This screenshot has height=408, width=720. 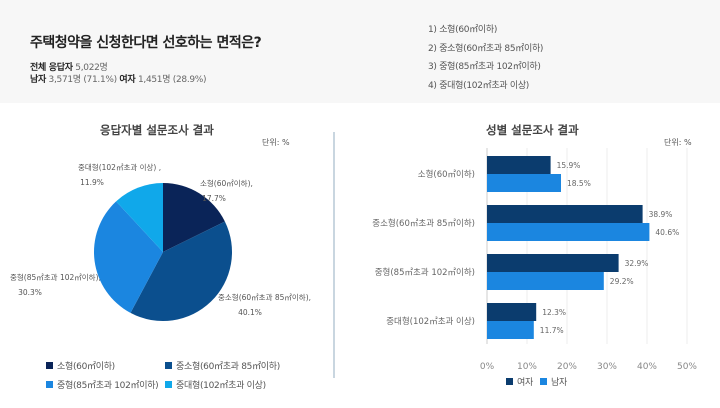 I want to click on pie-data-label: 중소형(60㎡초과 85㎡이하),, so click(x=264, y=297).